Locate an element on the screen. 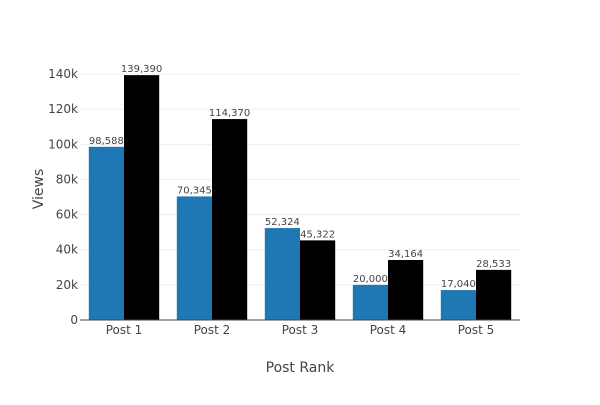  bar-value-label: 139,390 is located at coordinates (141, 69).